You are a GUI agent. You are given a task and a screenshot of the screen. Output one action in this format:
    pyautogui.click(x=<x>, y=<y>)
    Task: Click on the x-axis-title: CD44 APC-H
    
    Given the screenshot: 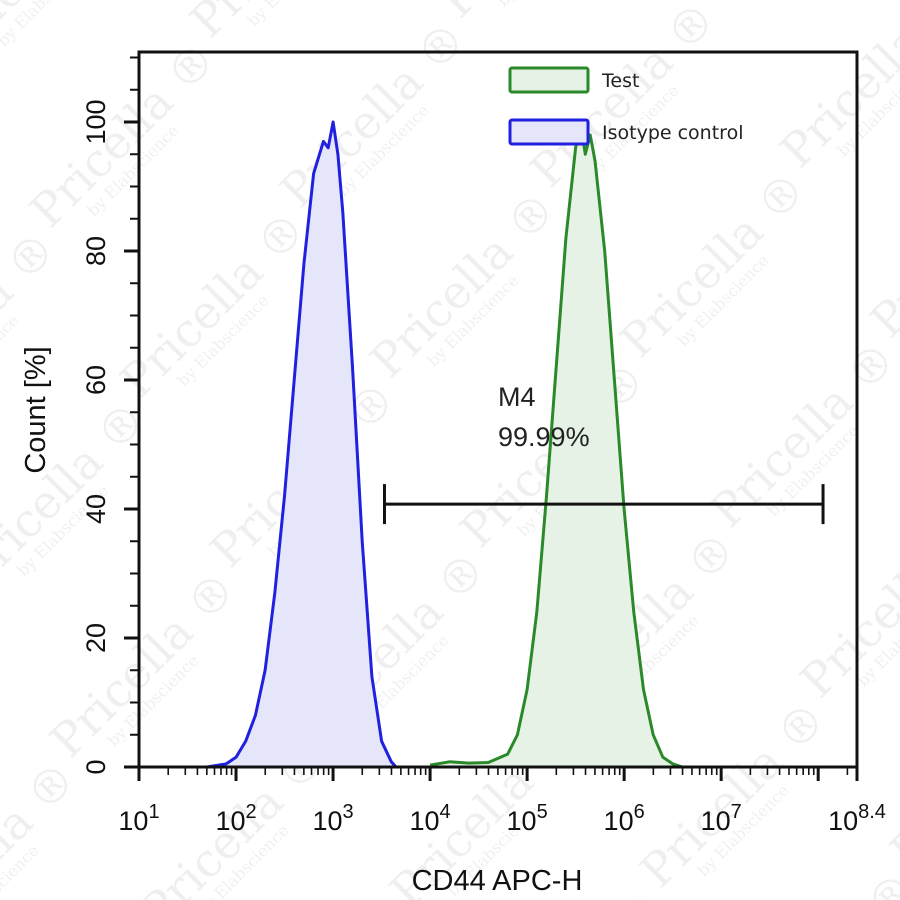 What is the action you would take?
    pyautogui.click(x=497, y=881)
    